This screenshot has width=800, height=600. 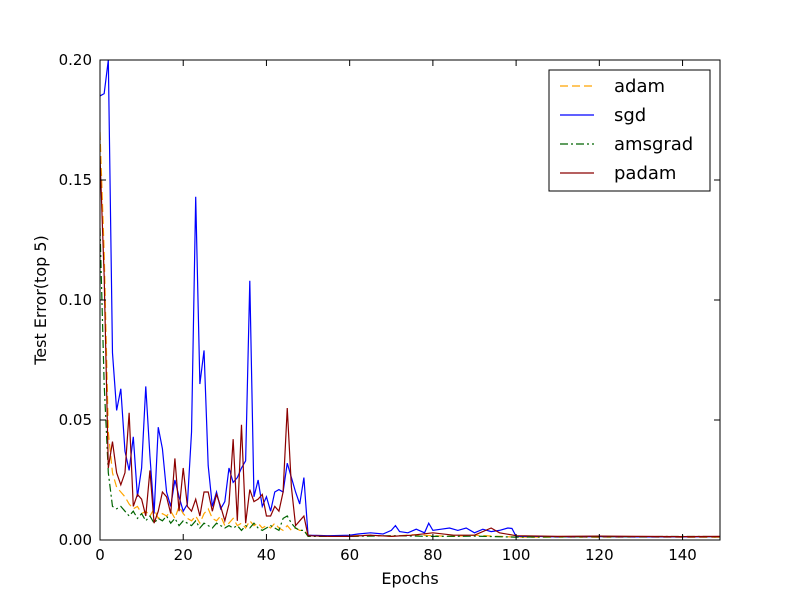 I want to click on x-tick-label: 60, so click(x=349, y=555).